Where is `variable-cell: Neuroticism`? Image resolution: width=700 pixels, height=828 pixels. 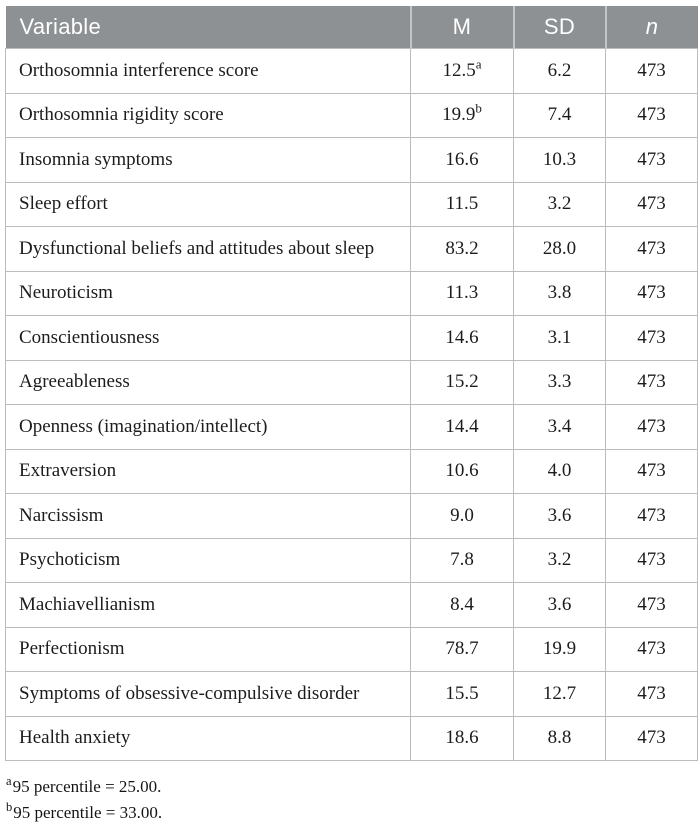
variable-cell: Neuroticism is located at coordinates (208, 293).